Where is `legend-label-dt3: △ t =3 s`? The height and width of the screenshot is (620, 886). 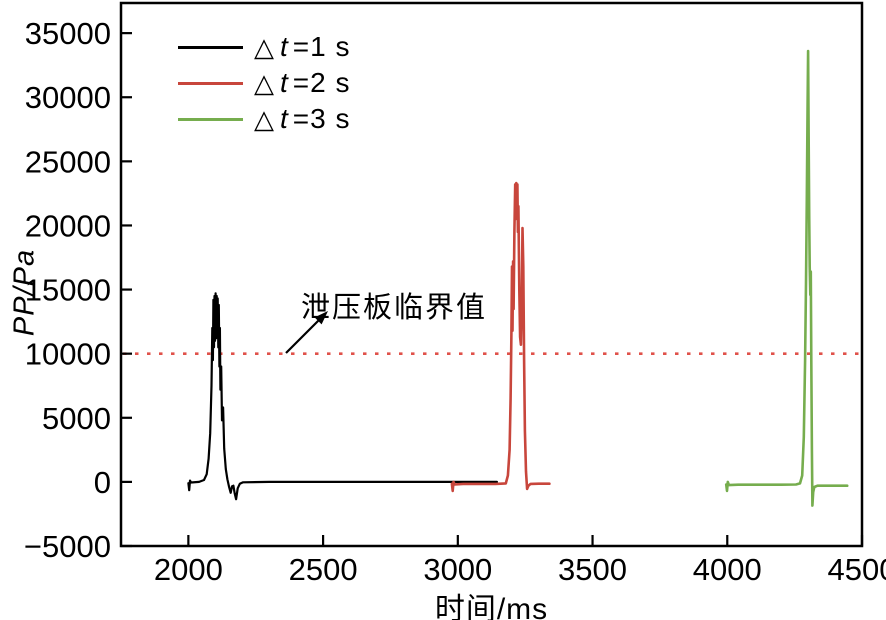
legend-label-dt3: △ t =3 s is located at coordinates (302, 119).